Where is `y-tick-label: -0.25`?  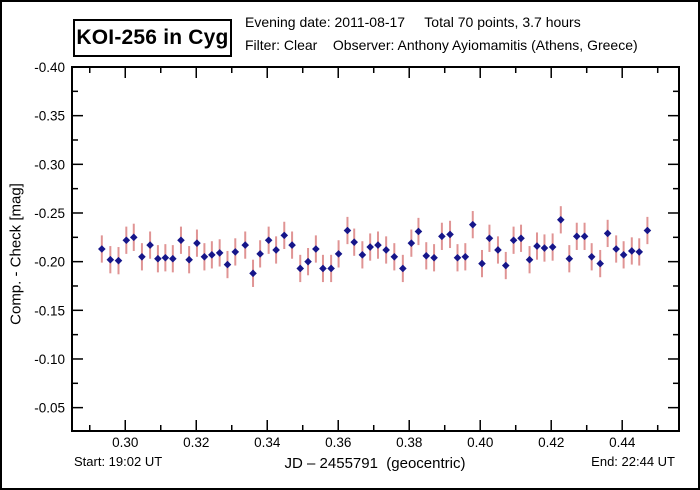 y-tick-label: -0.25 is located at coordinates (49, 213).